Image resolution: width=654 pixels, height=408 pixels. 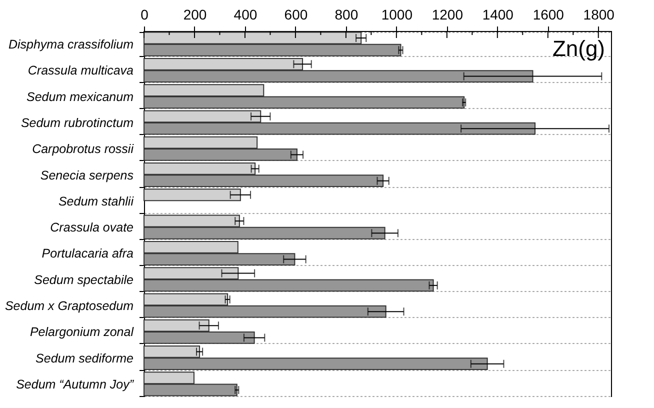 What do you see at coordinates (195, 14) in the screenshot?
I see `x-tick-label: 200` at bounding box center [195, 14].